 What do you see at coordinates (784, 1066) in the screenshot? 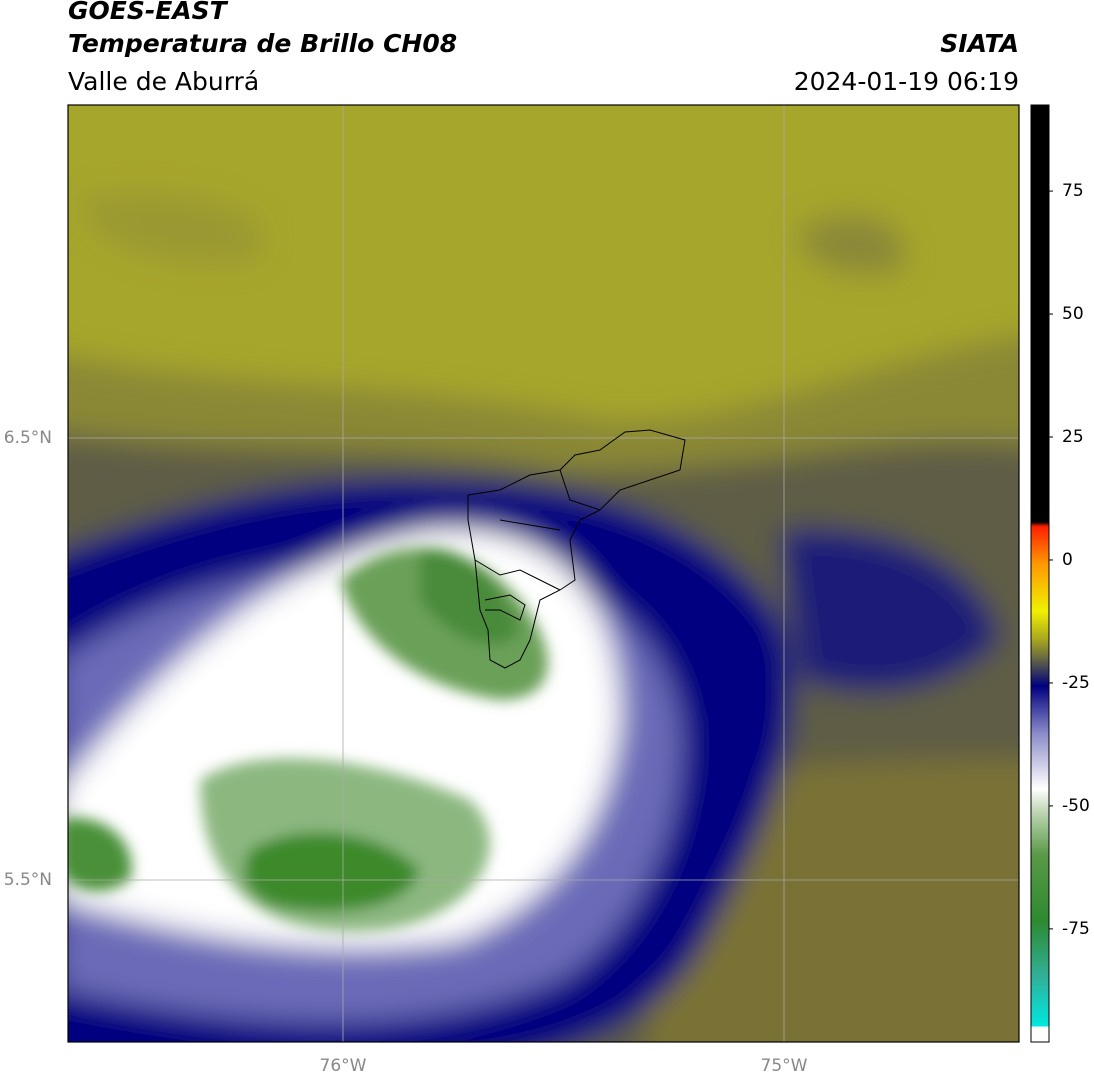
I see `x-tick-label: 75°W` at bounding box center [784, 1066].